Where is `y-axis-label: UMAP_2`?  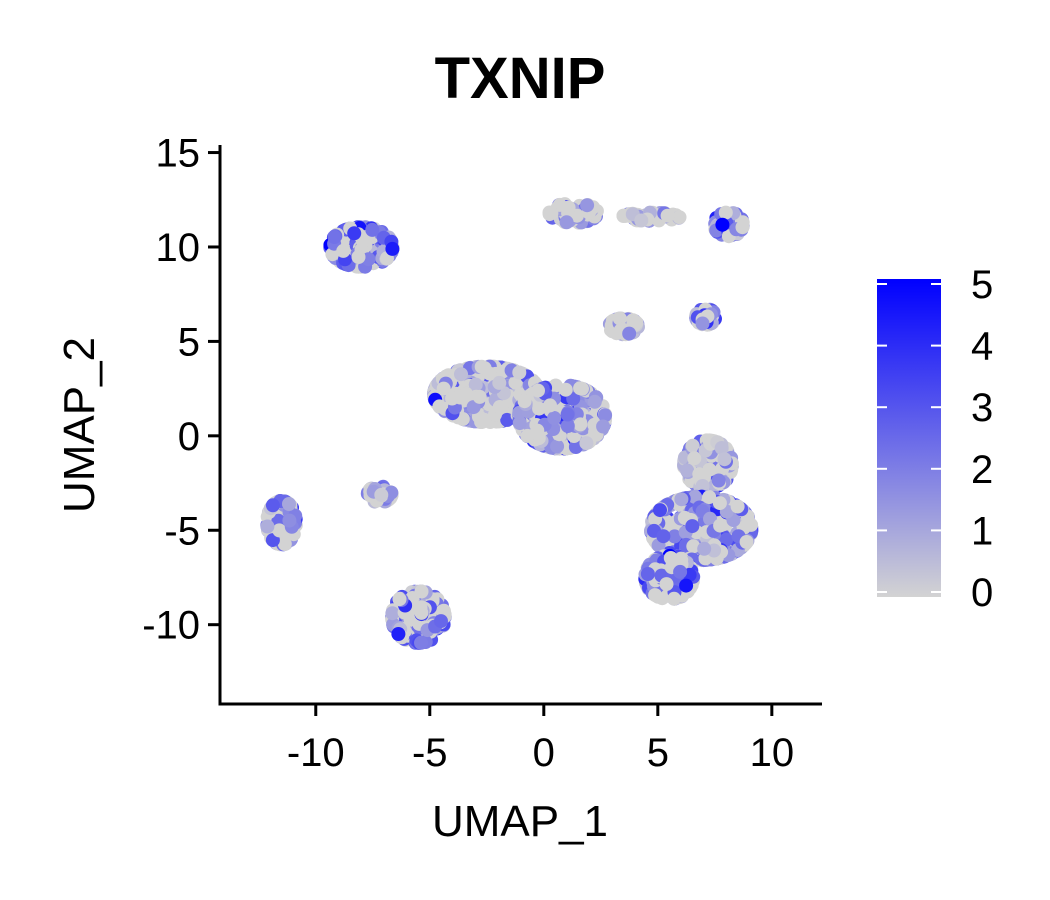 y-axis-label: UMAP_2 is located at coordinates (79, 425).